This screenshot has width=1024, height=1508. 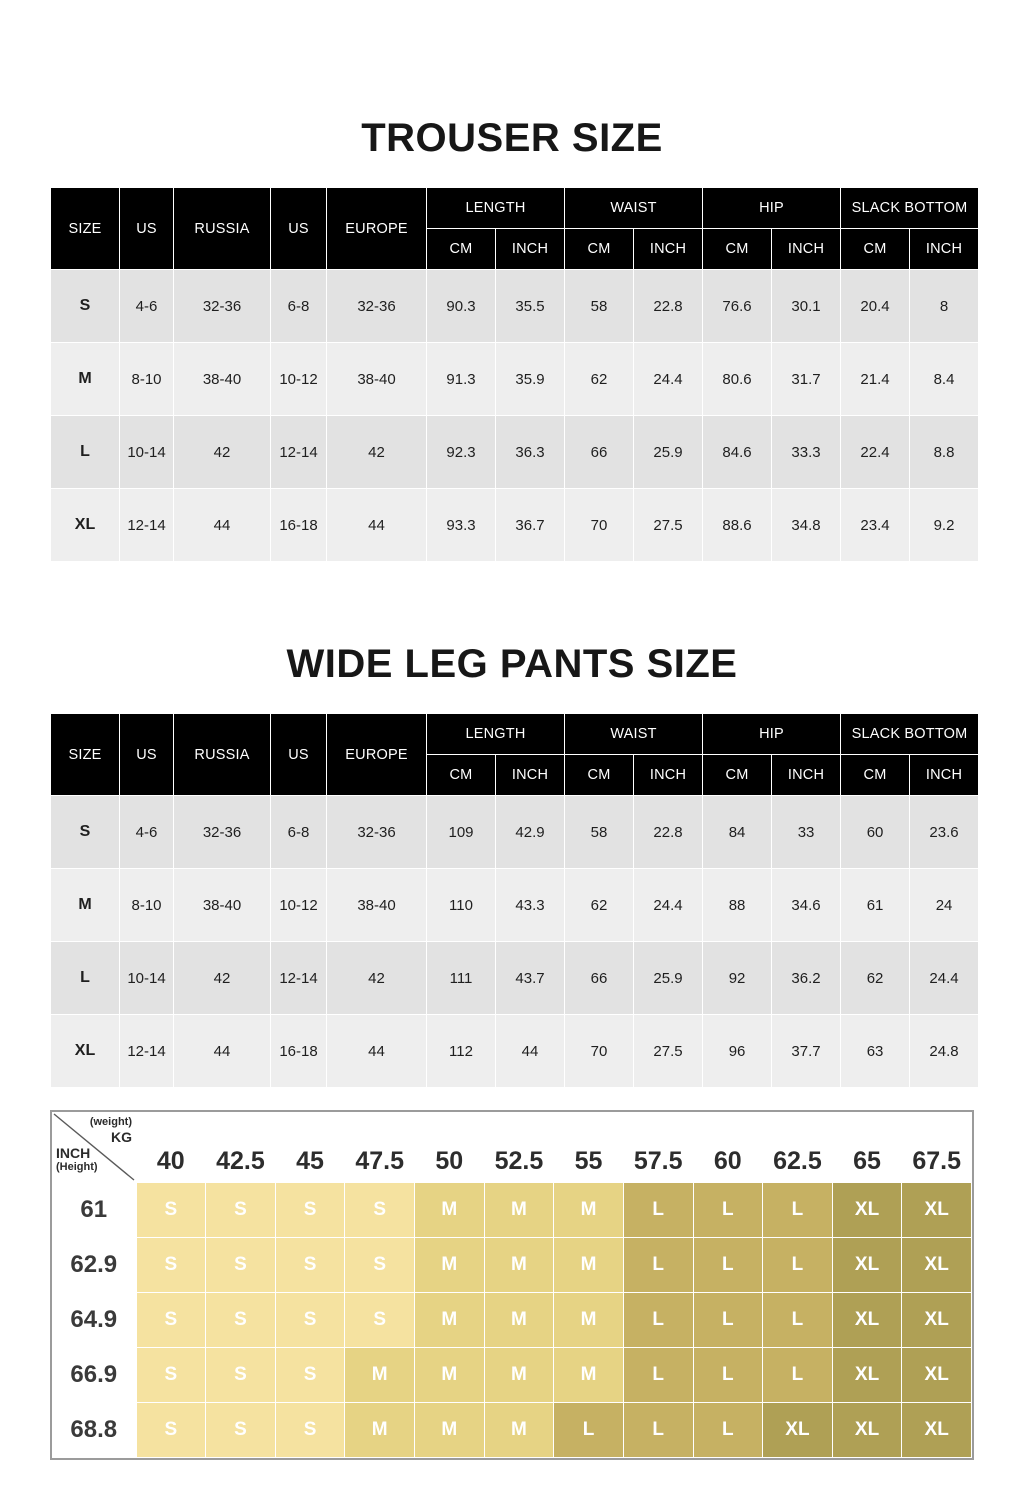 What do you see at coordinates (85, 1051) in the screenshot?
I see `cell-size: XL` at bounding box center [85, 1051].